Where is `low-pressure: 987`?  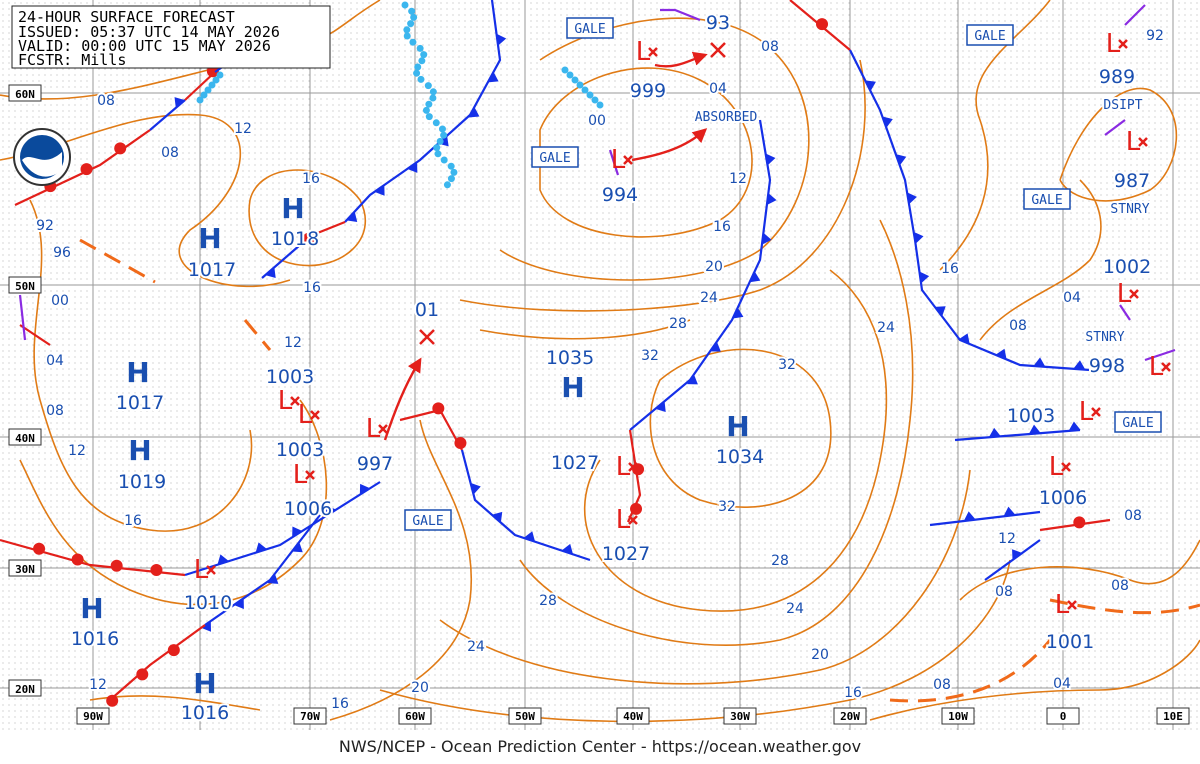
low-pressure: 987 is located at coordinates (1132, 181).